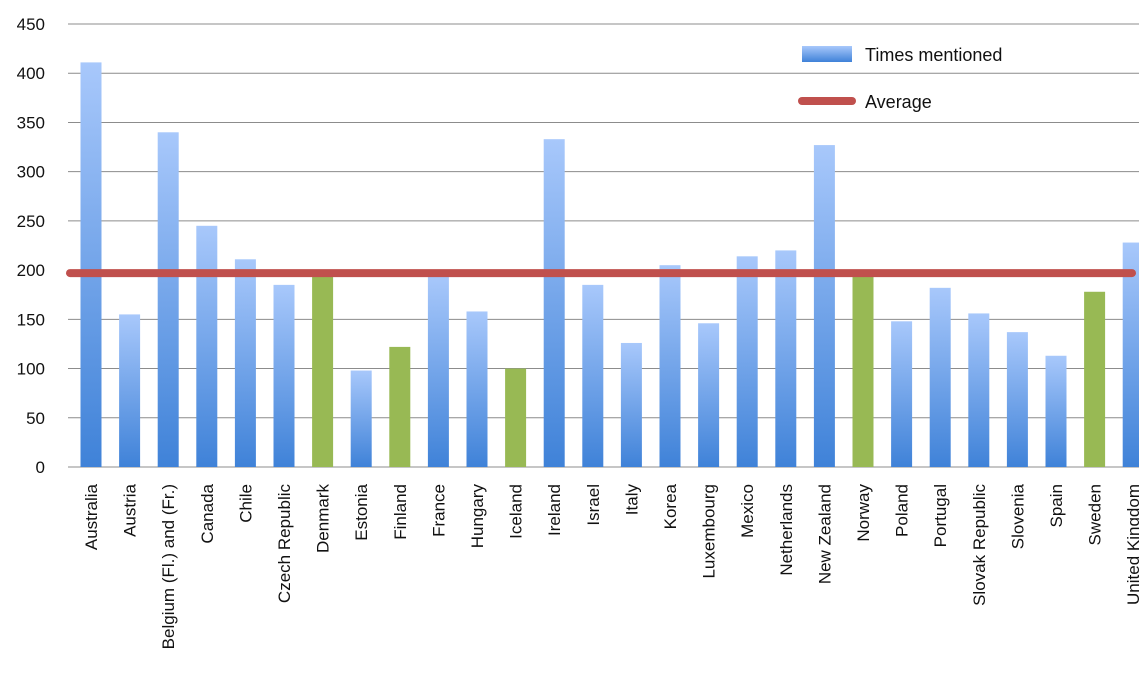  Describe the element at coordinates (863, 370) in the screenshot. I see `bar-norway` at that location.